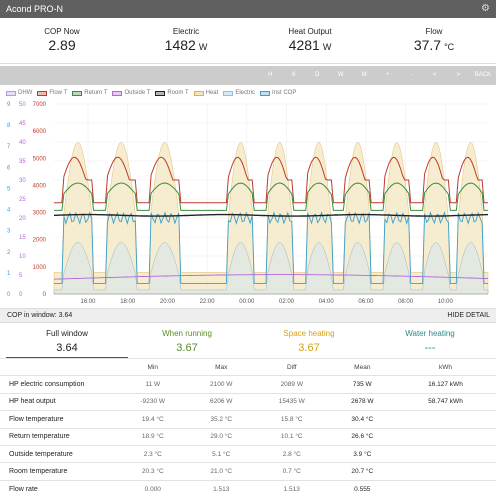 The height and width of the screenshot is (500, 496). Describe the element at coordinates (483, 75) in the screenshot. I see `back-button: BACK` at that location.